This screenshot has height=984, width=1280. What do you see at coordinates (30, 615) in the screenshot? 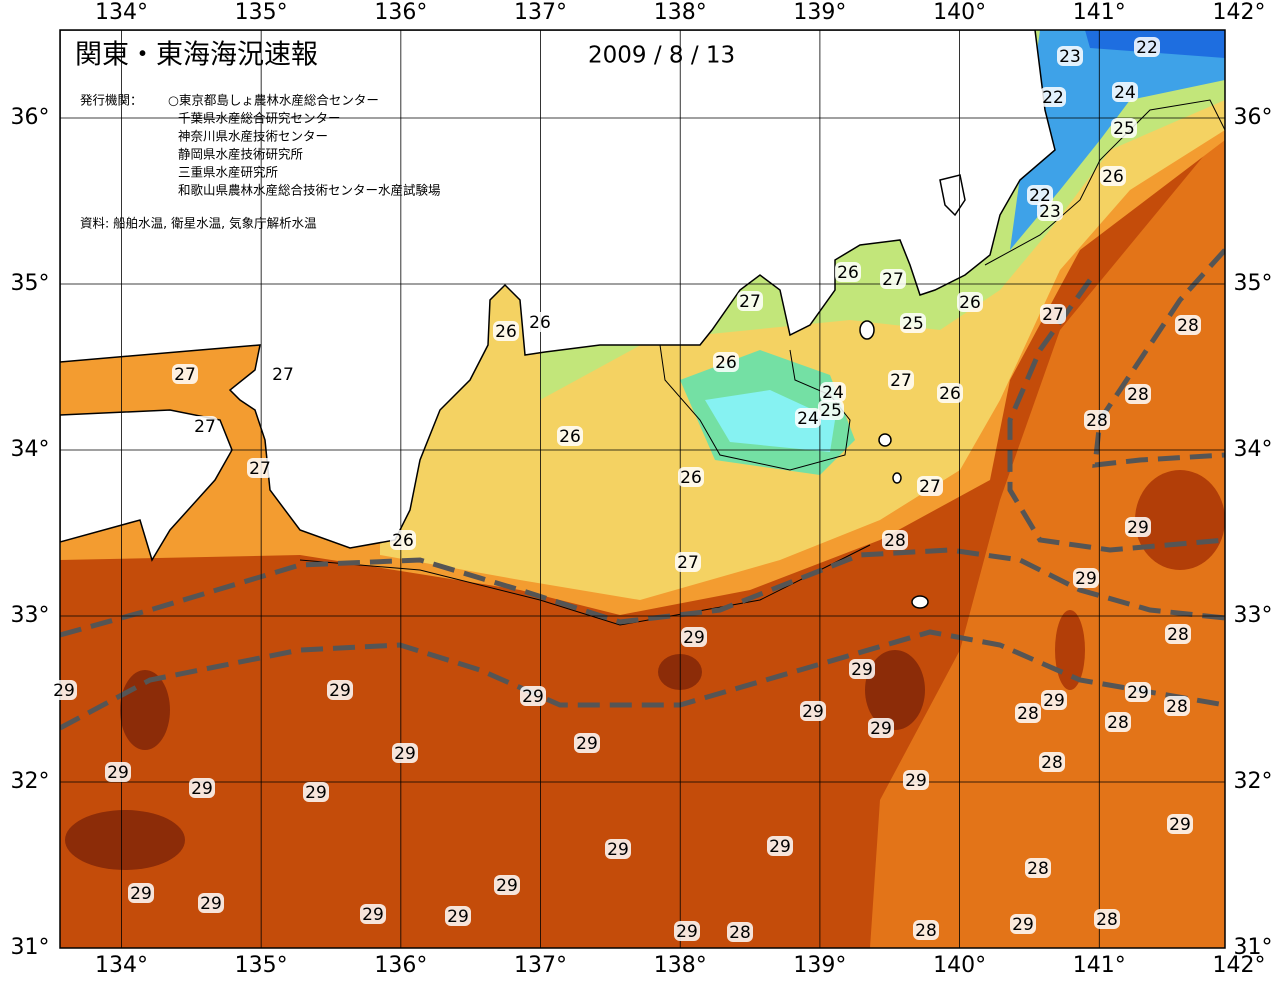
I see `y-tick-label: 33°` at bounding box center [30, 615].